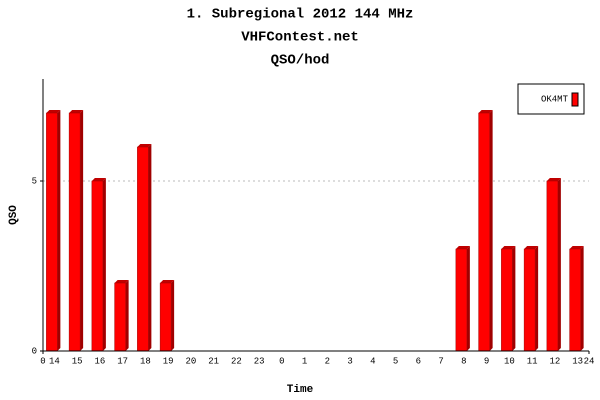 The height and width of the screenshot is (400, 600). Describe the element at coordinates (34, 351) in the screenshot. I see `y-tick-label: 0` at that location.